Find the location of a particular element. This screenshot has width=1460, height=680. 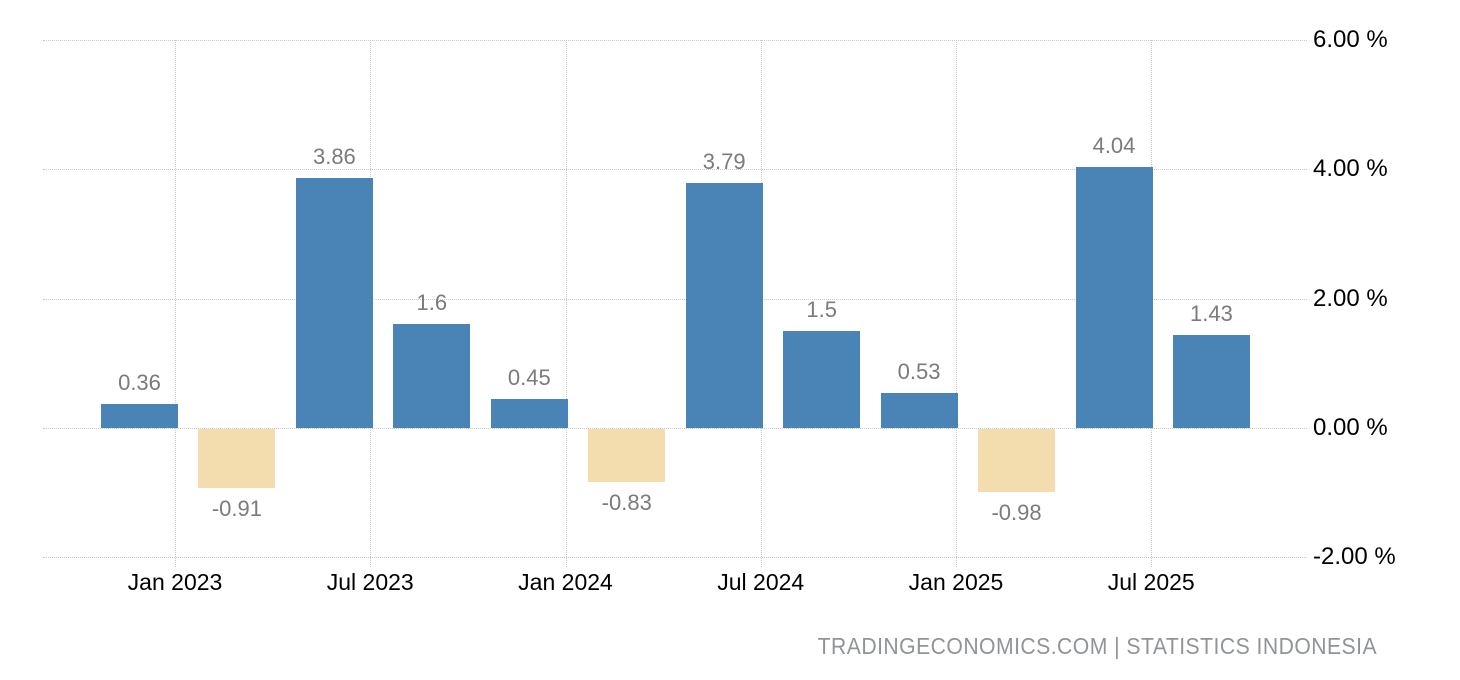

x-axis-label: Jan 2025 is located at coordinates (956, 582).